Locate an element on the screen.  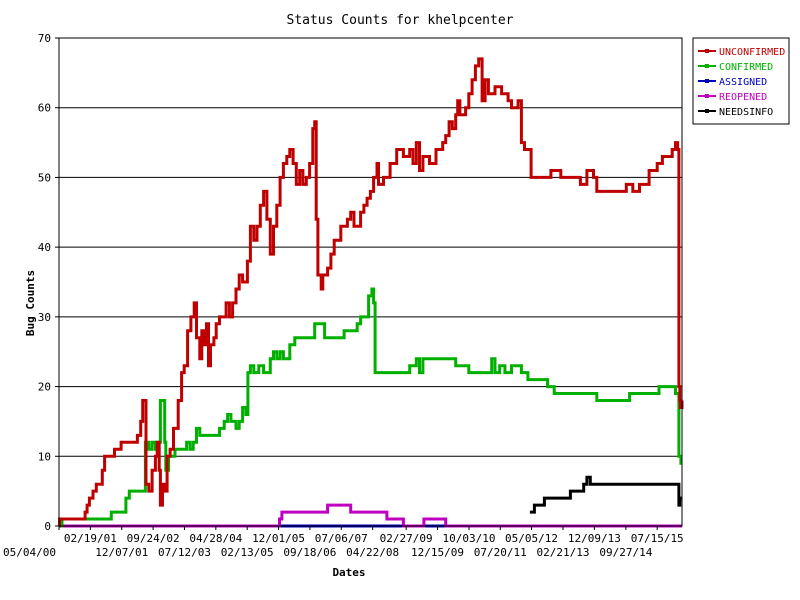
legend-marker-unconfirmed is located at coordinates (707, 51).